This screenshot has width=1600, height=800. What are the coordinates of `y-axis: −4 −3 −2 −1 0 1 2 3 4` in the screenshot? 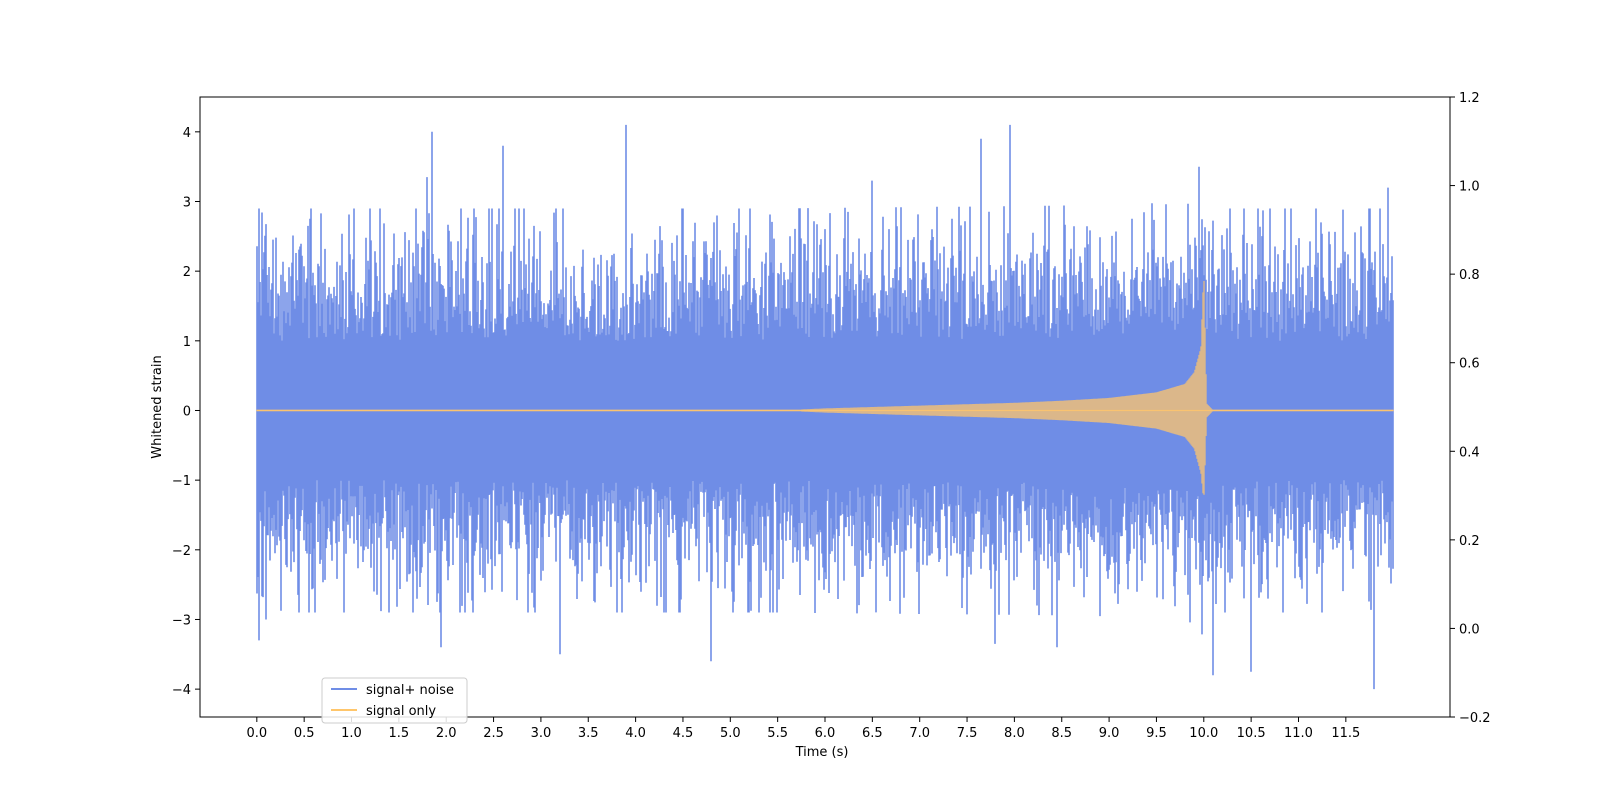 It's located at (186, 412).